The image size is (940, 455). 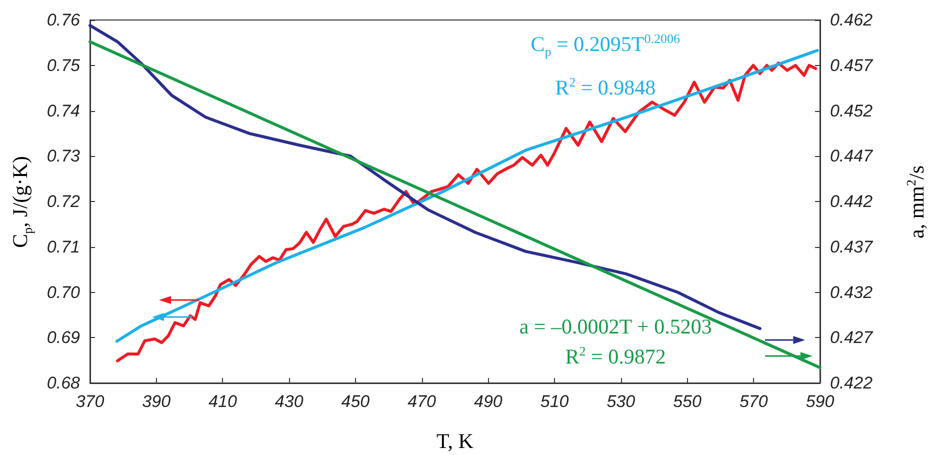 I want to click on x-tick-label: 450, so click(x=355, y=401).